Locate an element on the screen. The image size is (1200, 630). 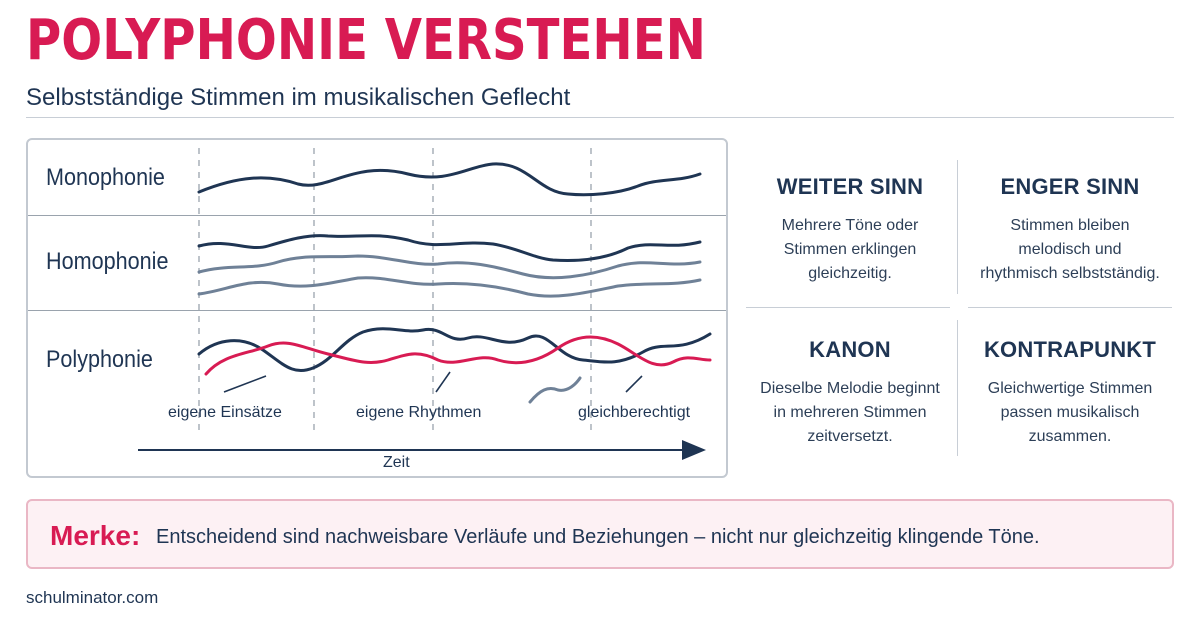
definition-title: ENGER SINN is located at coordinates (1070, 186).